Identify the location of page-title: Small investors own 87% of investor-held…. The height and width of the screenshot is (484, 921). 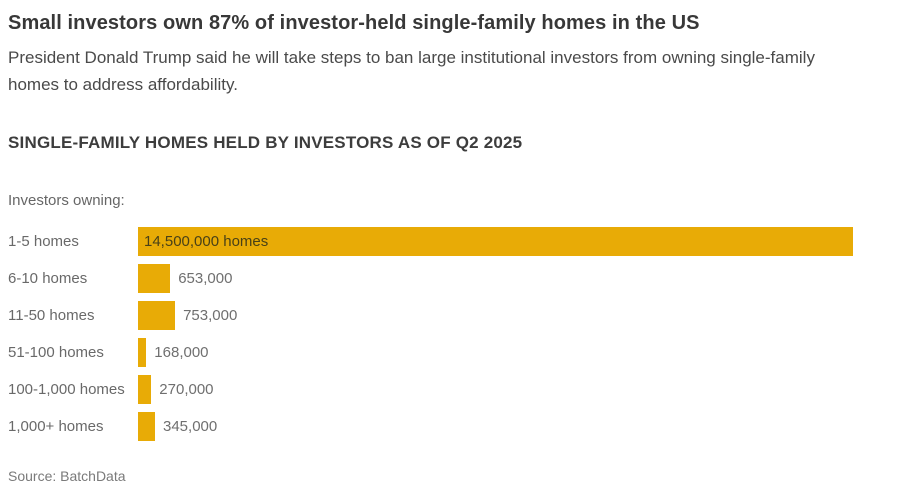
(354, 23).